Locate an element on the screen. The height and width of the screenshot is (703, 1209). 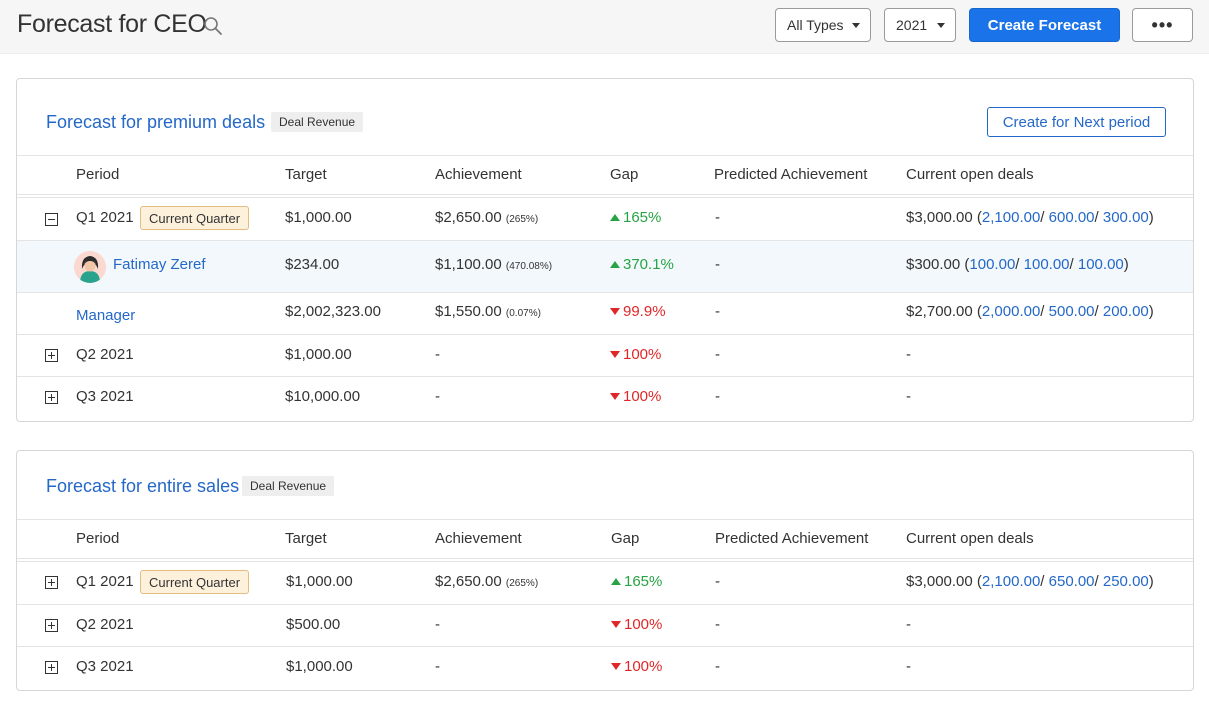
column-header-predicted: Predicted Achievement is located at coordinates (791, 174).